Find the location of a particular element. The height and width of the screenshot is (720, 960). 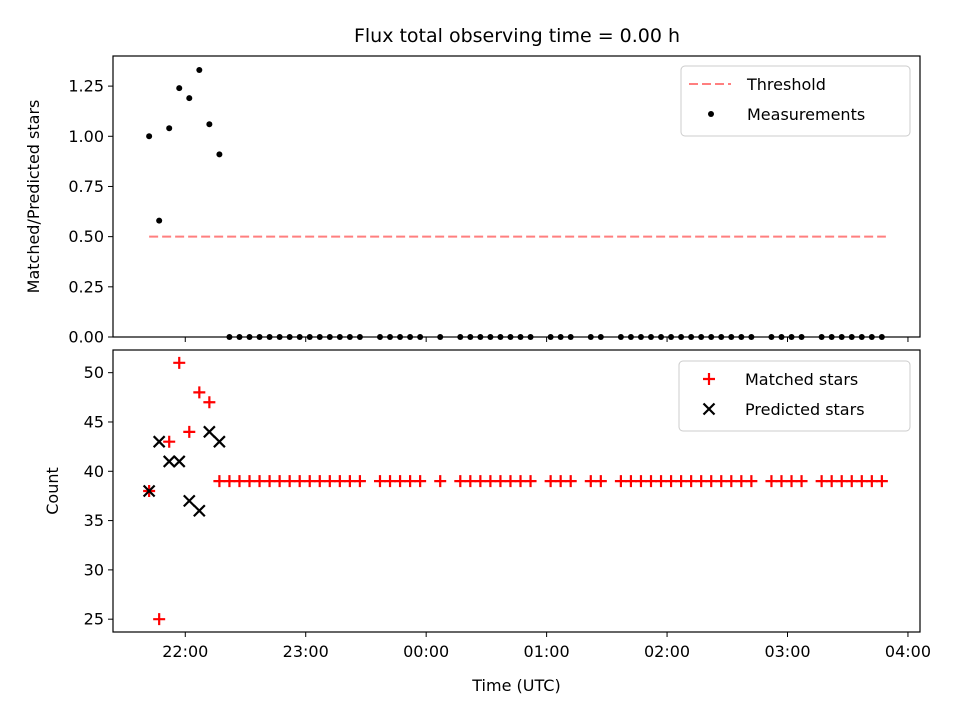

bottom-legend: Matched stars Predicted stars is located at coordinates (794, 396).